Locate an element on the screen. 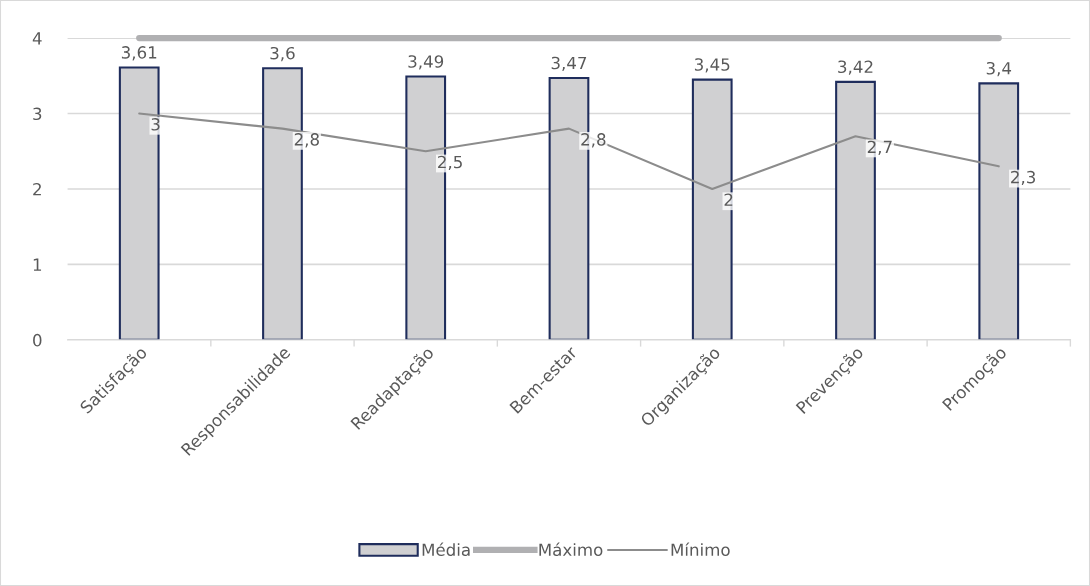 The width and height of the screenshot is (1090, 586). line-series is located at coordinates (569, 151).